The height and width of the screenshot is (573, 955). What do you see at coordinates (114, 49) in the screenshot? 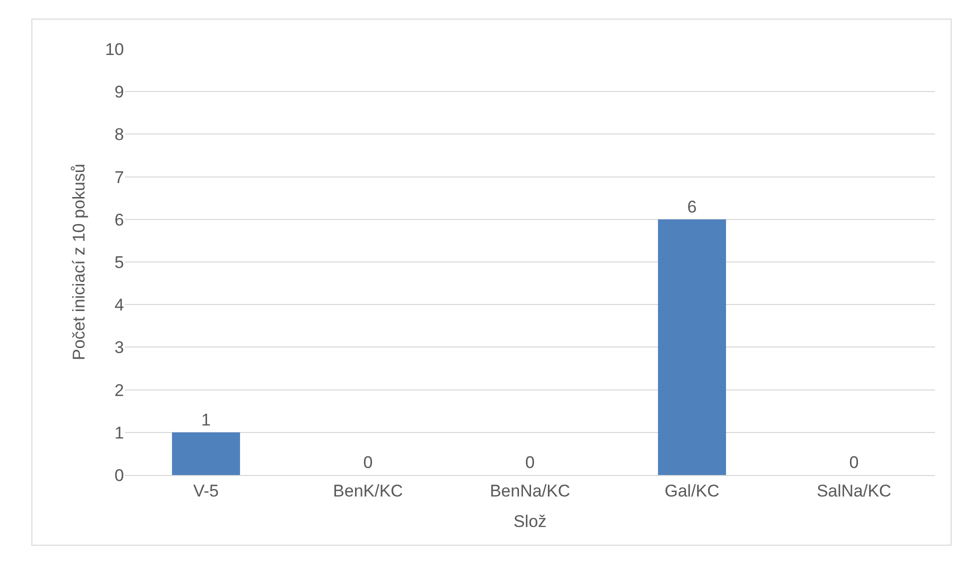
I see `y-tick-label: 10` at bounding box center [114, 49].